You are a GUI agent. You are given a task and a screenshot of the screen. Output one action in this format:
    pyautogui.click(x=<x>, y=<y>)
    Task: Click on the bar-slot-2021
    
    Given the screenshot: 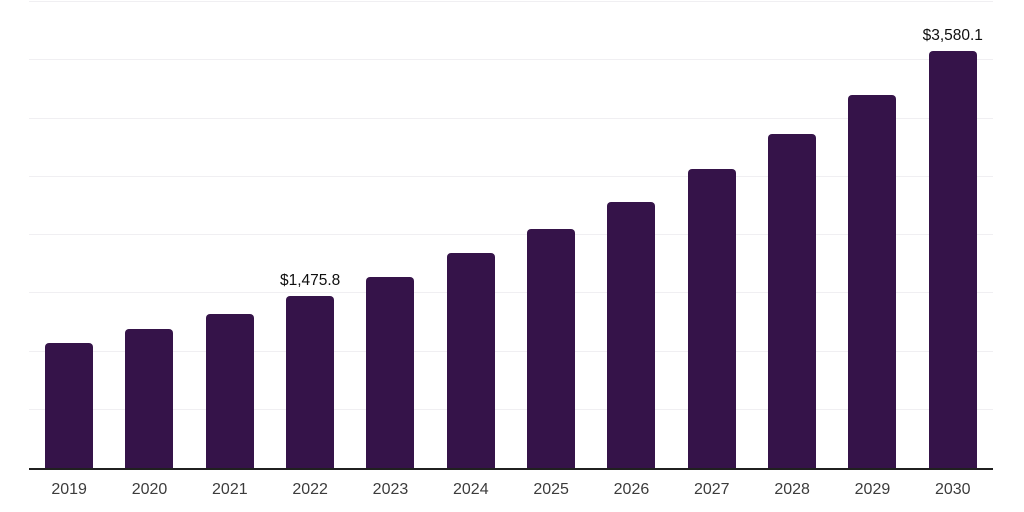 What is the action you would take?
    pyautogui.click(x=230, y=235)
    